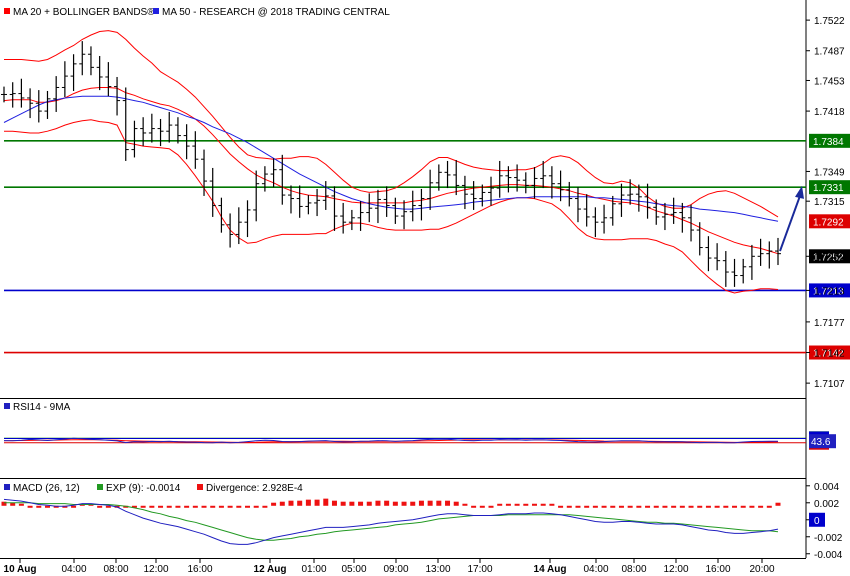 Image resolution: width=850 pixels, height=576 pixels. Describe the element at coordinates (829, 291) in the screenshot. I see `price-tick-label: 1.7213` at that location.